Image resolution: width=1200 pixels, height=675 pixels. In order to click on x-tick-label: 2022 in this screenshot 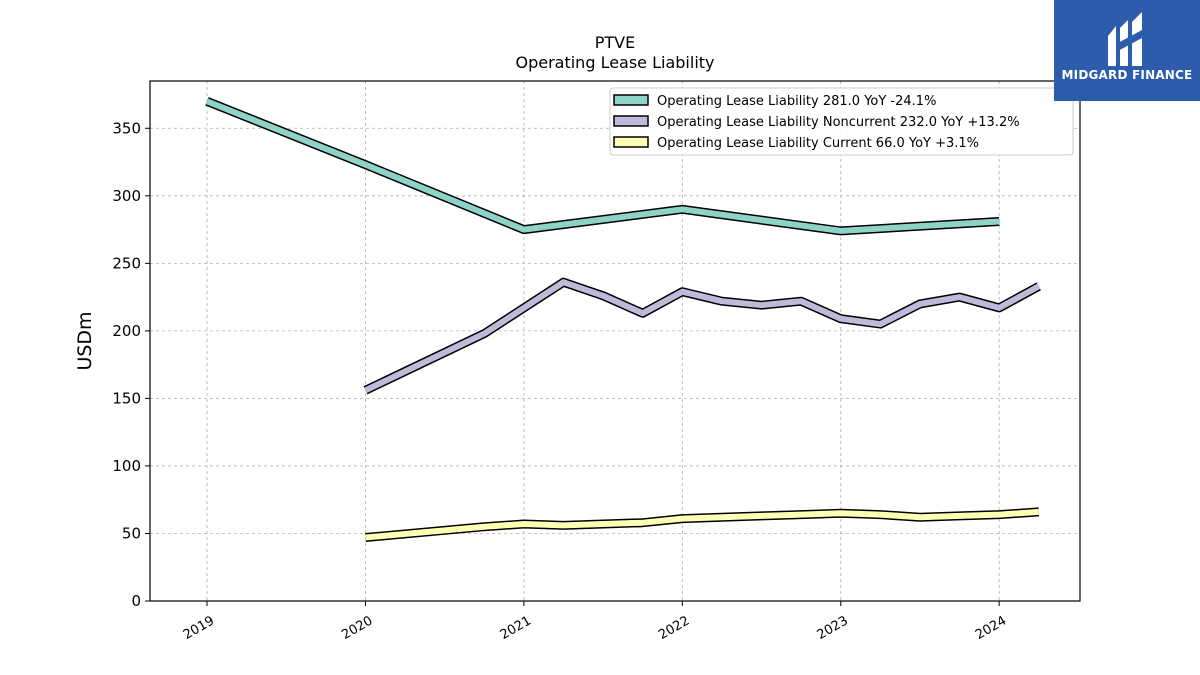, I will do `click(674, 628)`.